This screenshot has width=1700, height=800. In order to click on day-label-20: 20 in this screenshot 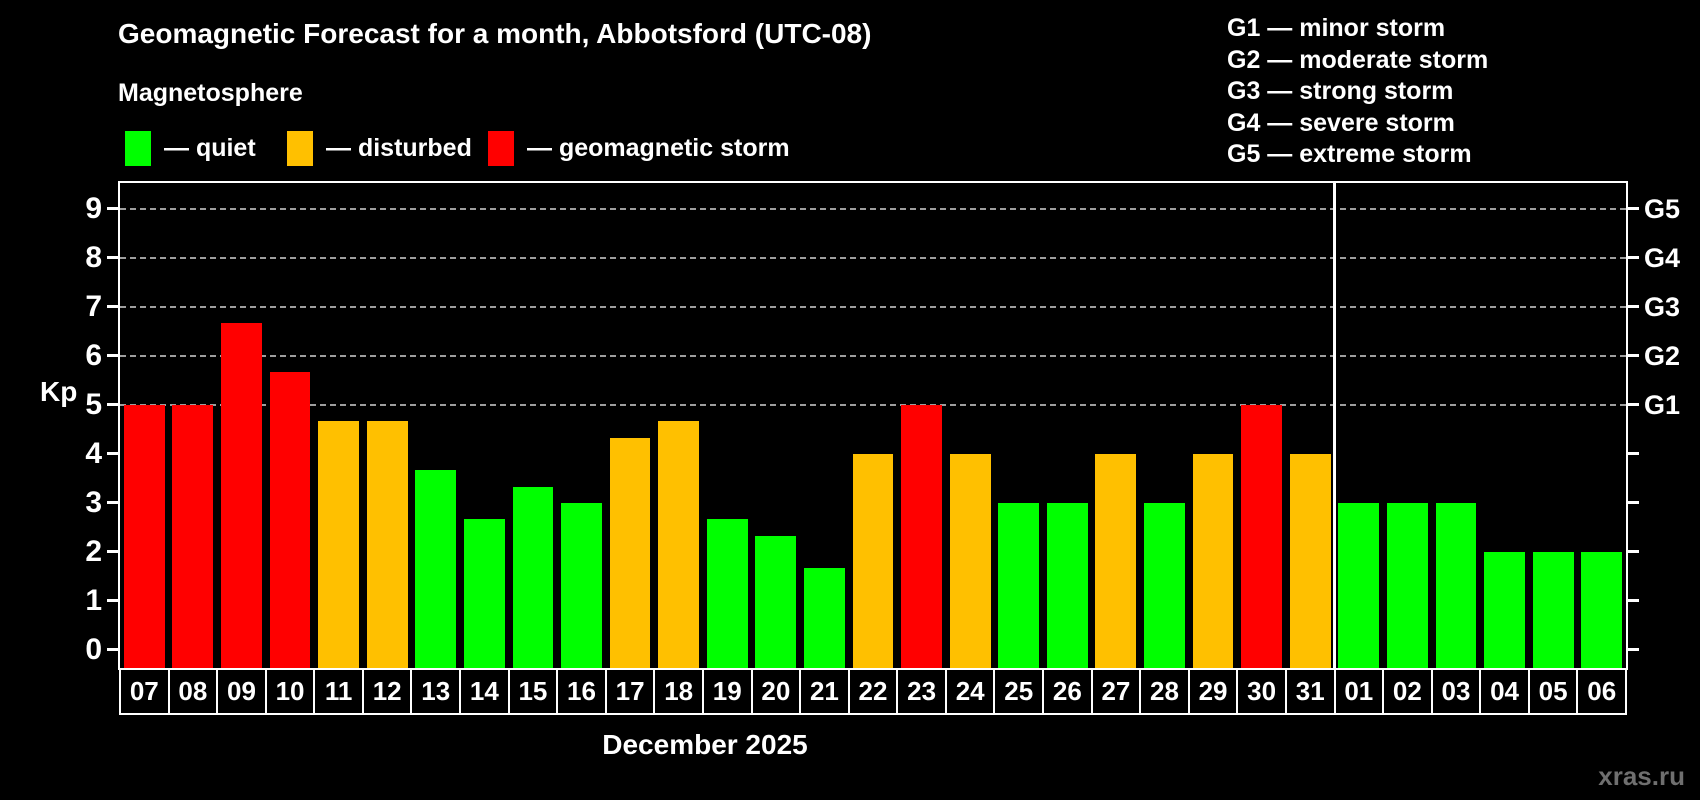, I will do `click(776, 691)`.